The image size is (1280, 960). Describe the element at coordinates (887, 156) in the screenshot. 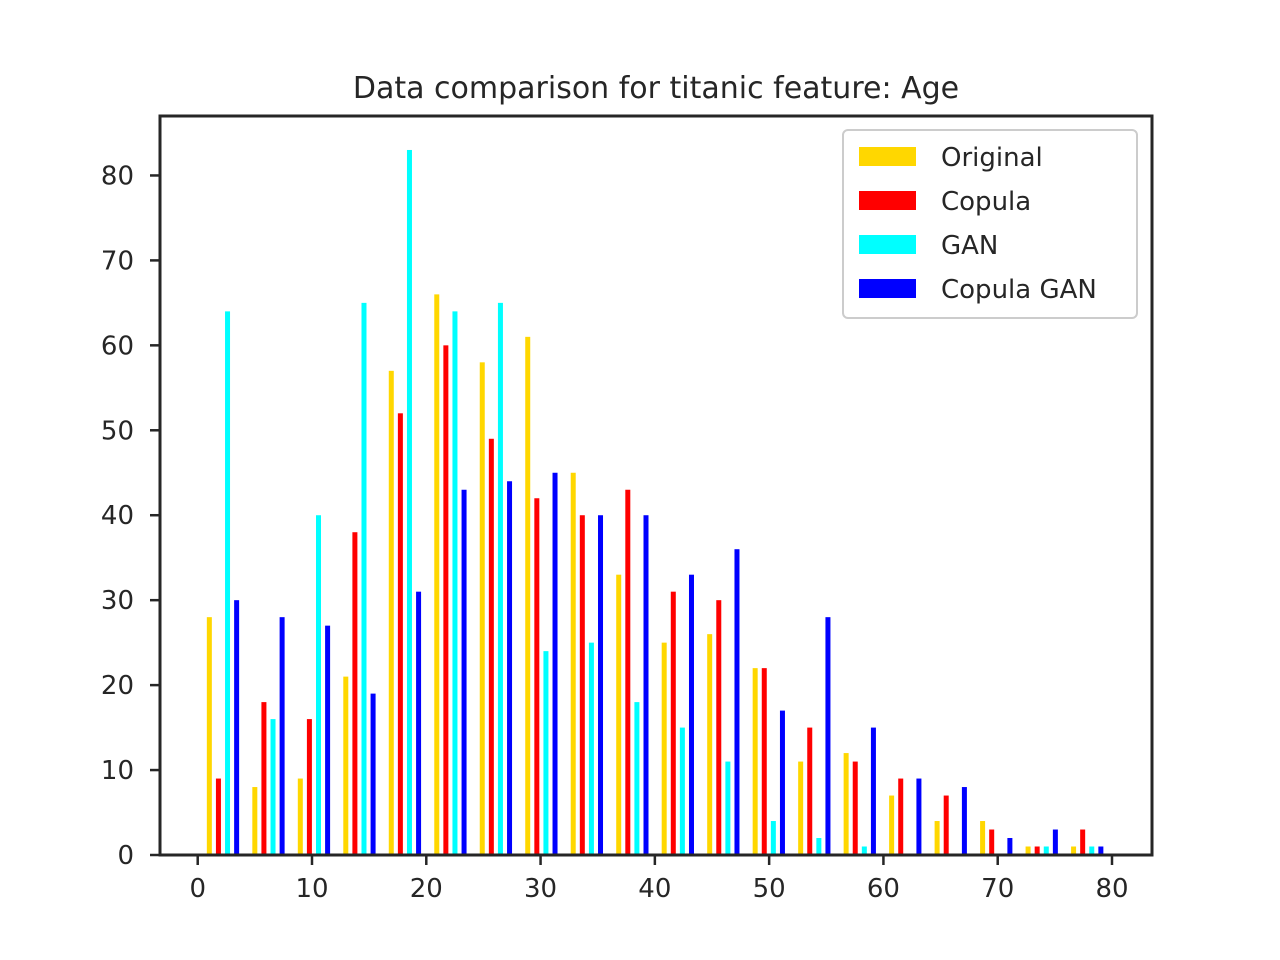

I see `legend-swatch-original` at that location.